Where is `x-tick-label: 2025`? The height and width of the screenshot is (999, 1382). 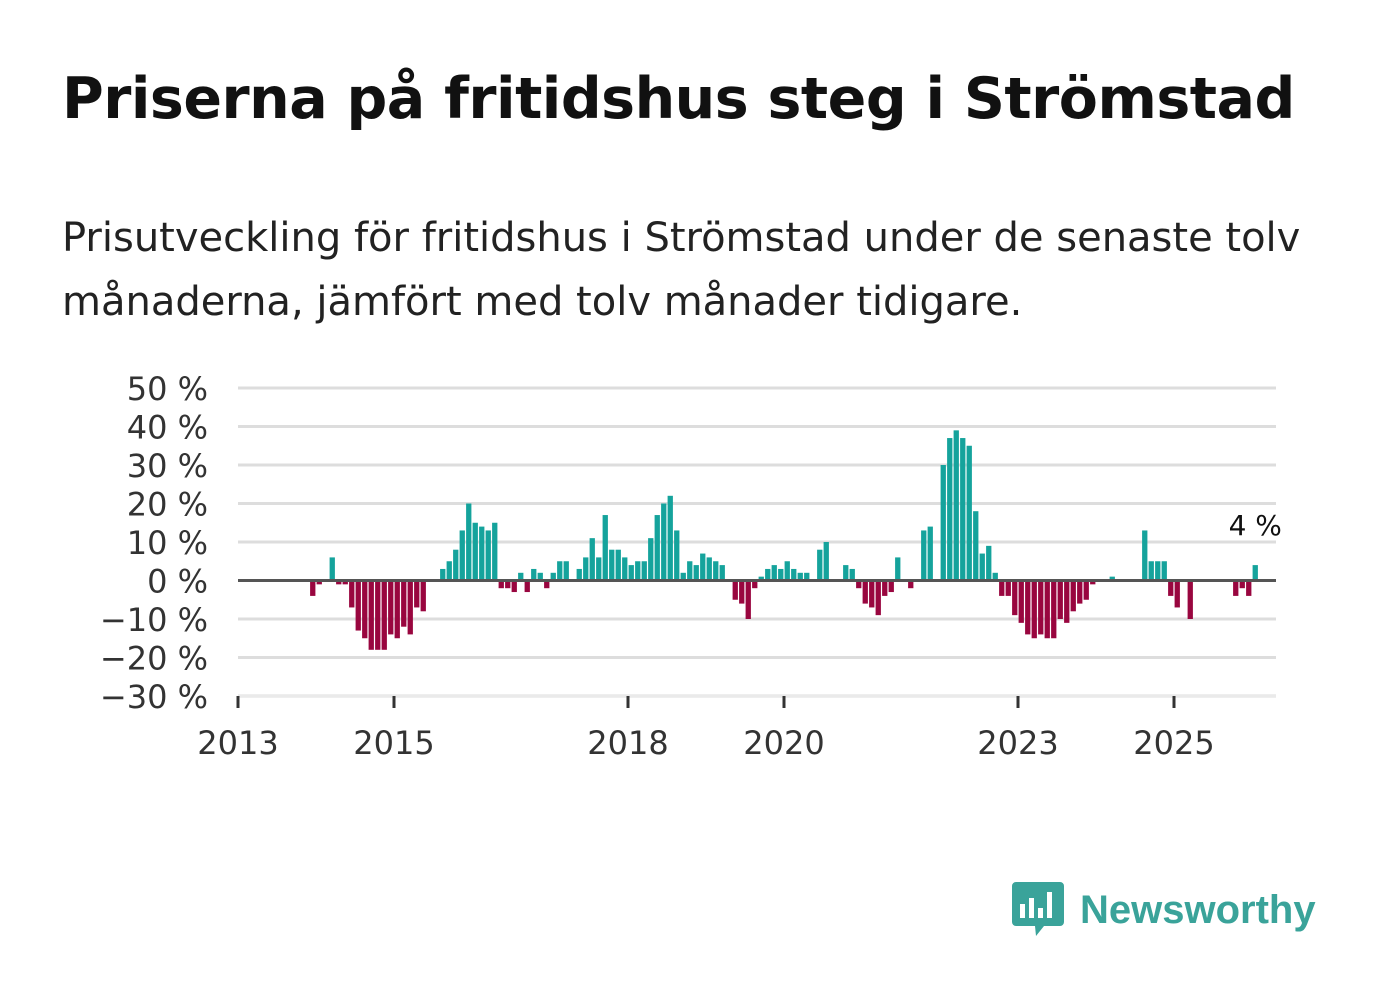 x-tick-label: 2025 is located at coordinates (1173, 743).